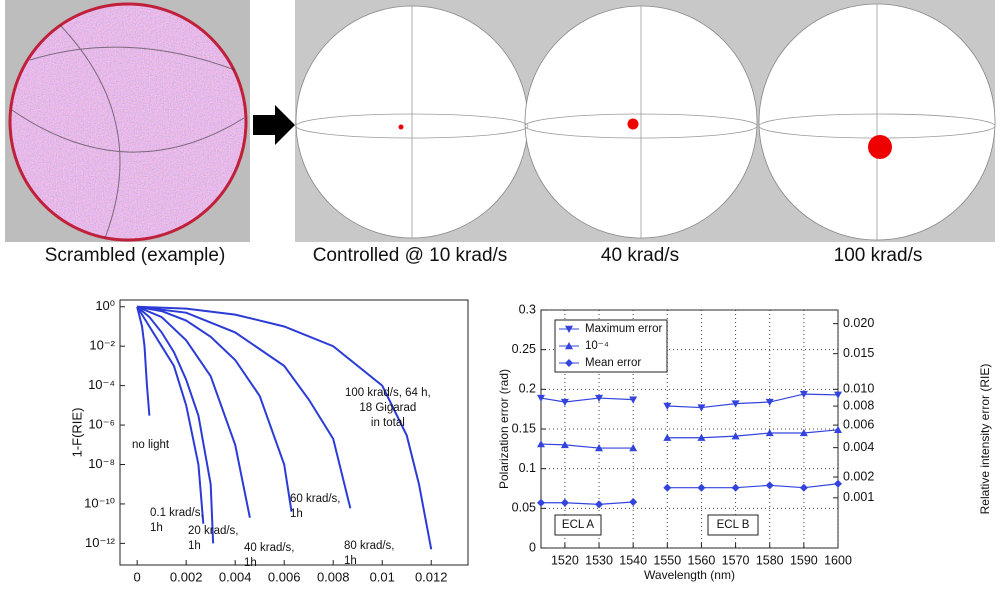 This screenshot has height=604, width=1000. Describe the element at coordinates (369, 553) in the screenshot. I see `curve-label: 80 krad/s, 1h` at that location.